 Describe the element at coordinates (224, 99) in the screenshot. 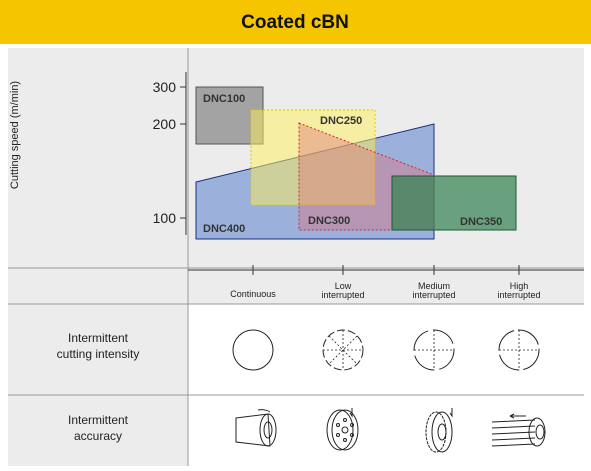

I see `region-label: DNC100` at that location.